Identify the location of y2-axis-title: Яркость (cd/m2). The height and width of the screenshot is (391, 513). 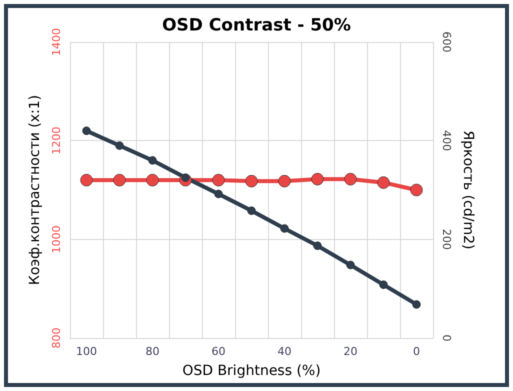
(468, 190).